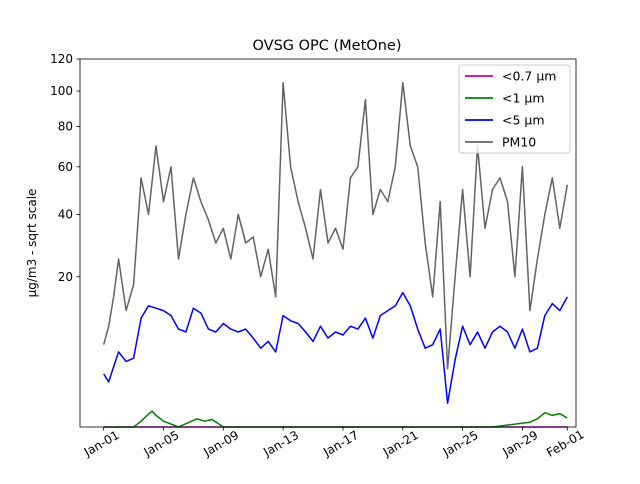 This screenshot has width=640, height=484. What do you see at coordinates (65, 127) in the screenshot?
I see `y-tick-label: 80` at bounding box center [65, 127].